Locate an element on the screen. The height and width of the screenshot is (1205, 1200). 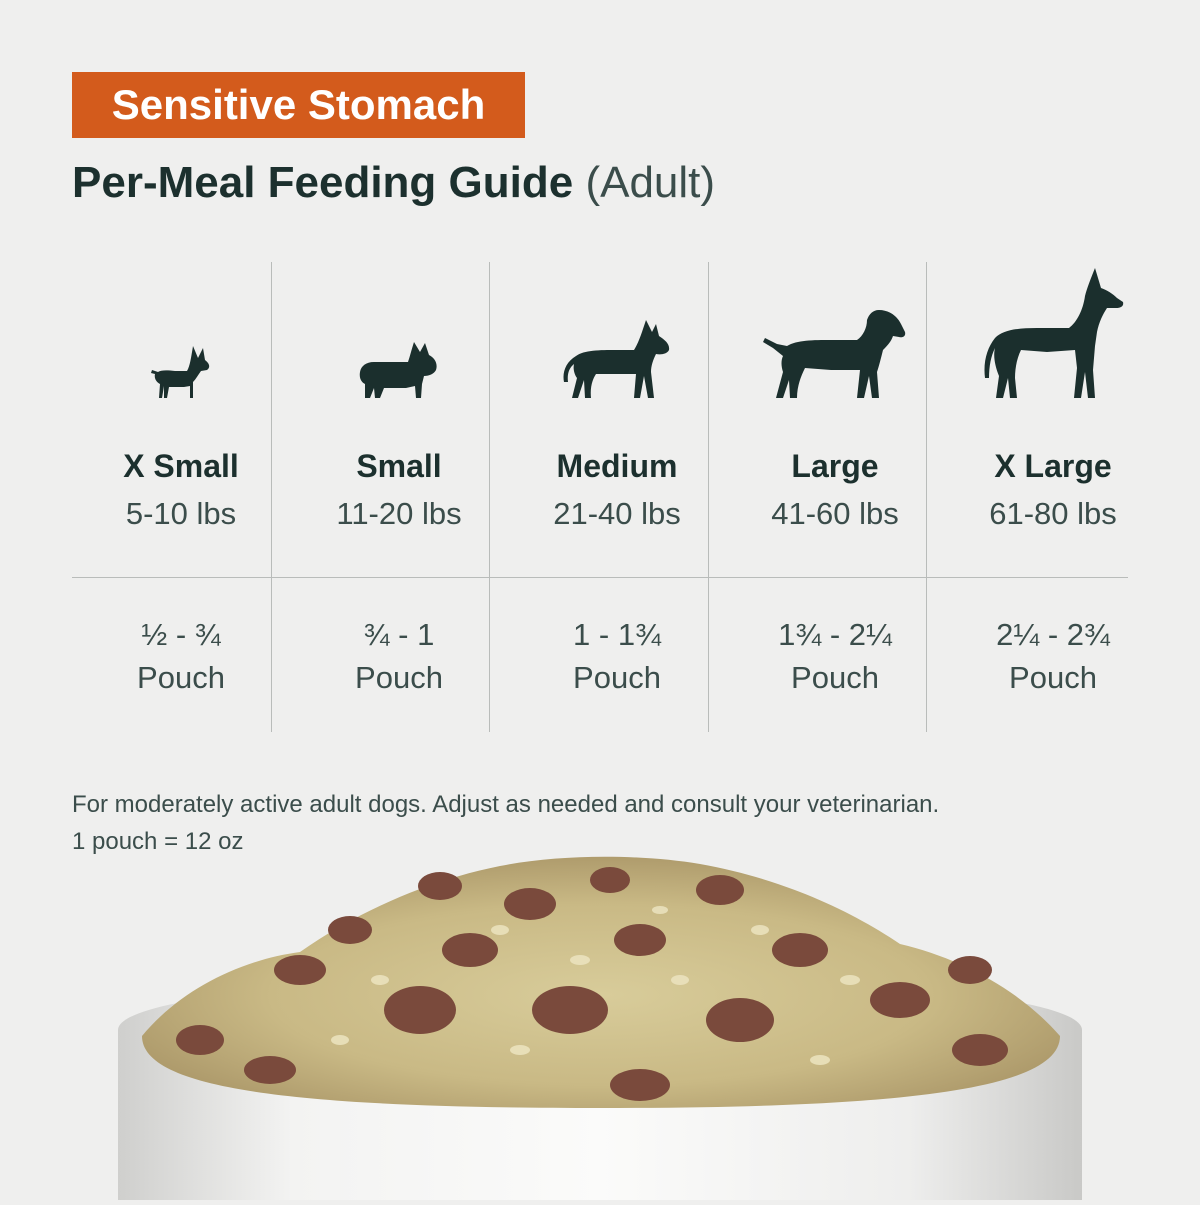
pouch-amount: 1 - 1¾ is located at coordinates (617, 634).